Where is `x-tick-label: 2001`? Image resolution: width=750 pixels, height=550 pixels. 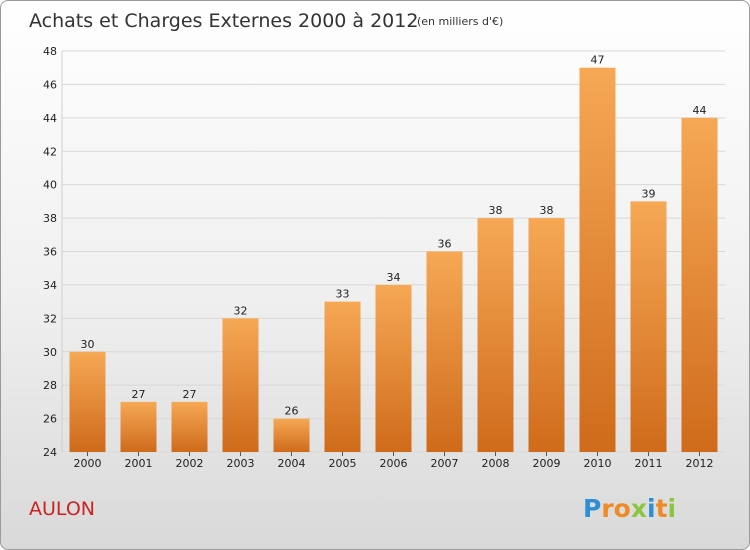 x-tick-label: 2001 is located at coordinates (139, 463).